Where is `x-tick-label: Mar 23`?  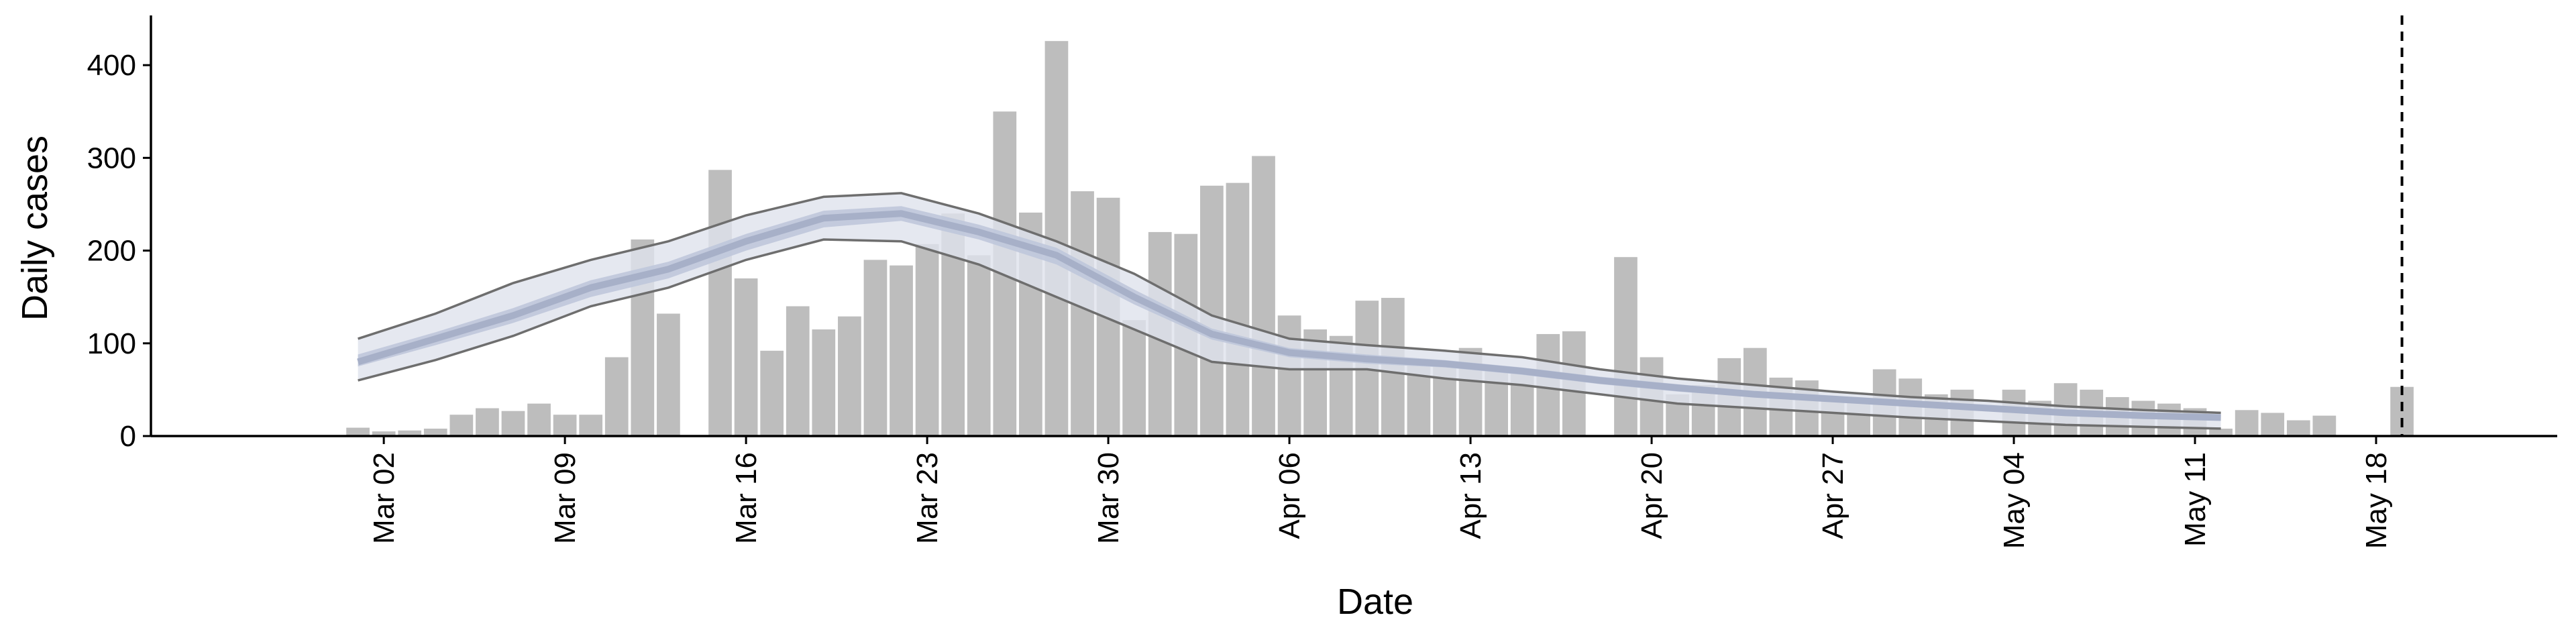 x-tick-label: Mar 23 is located at coordinates (927, 498).